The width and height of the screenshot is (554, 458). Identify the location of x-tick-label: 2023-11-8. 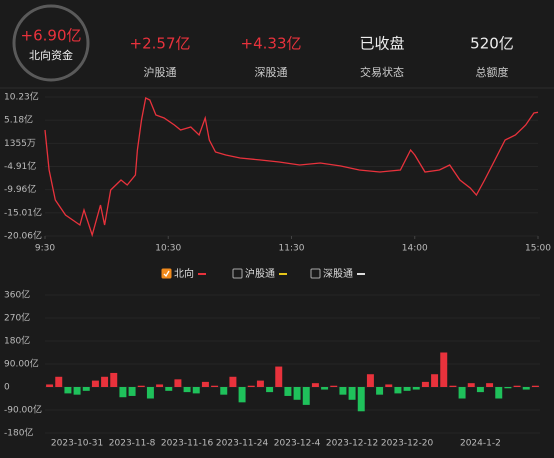
(132, 444).